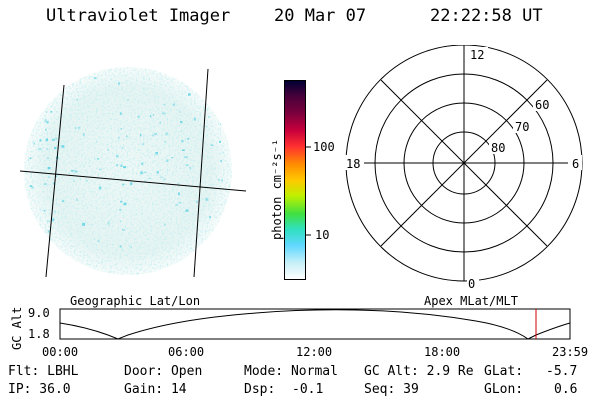 The height and width of the screenshot is (400, 600). I want to click on status-glon-value: 0.6, so click(566, 389).